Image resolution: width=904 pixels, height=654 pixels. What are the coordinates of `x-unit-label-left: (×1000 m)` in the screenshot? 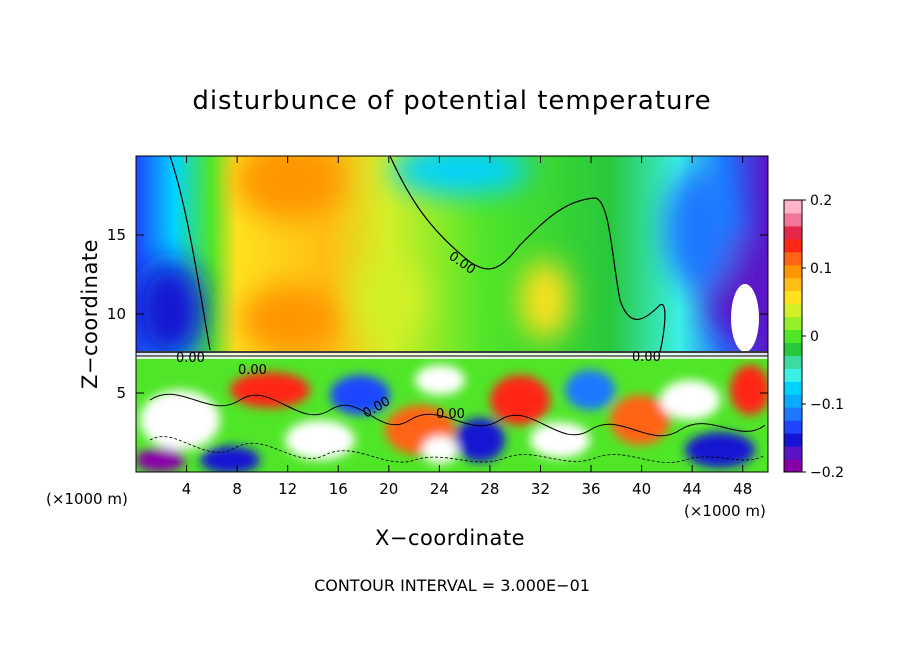 It's located at (87, 499).